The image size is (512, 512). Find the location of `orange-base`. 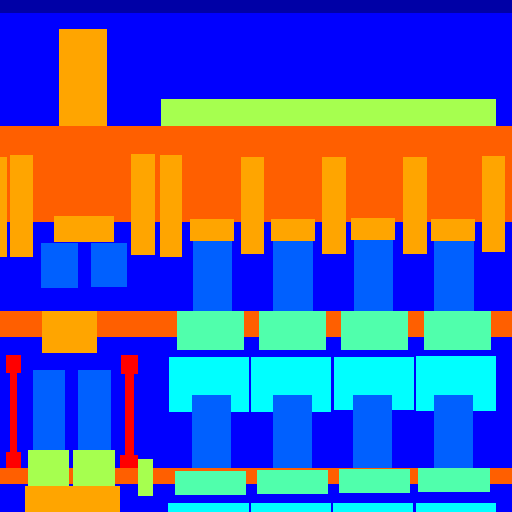

orange-base is located at coordinates (72, 499).